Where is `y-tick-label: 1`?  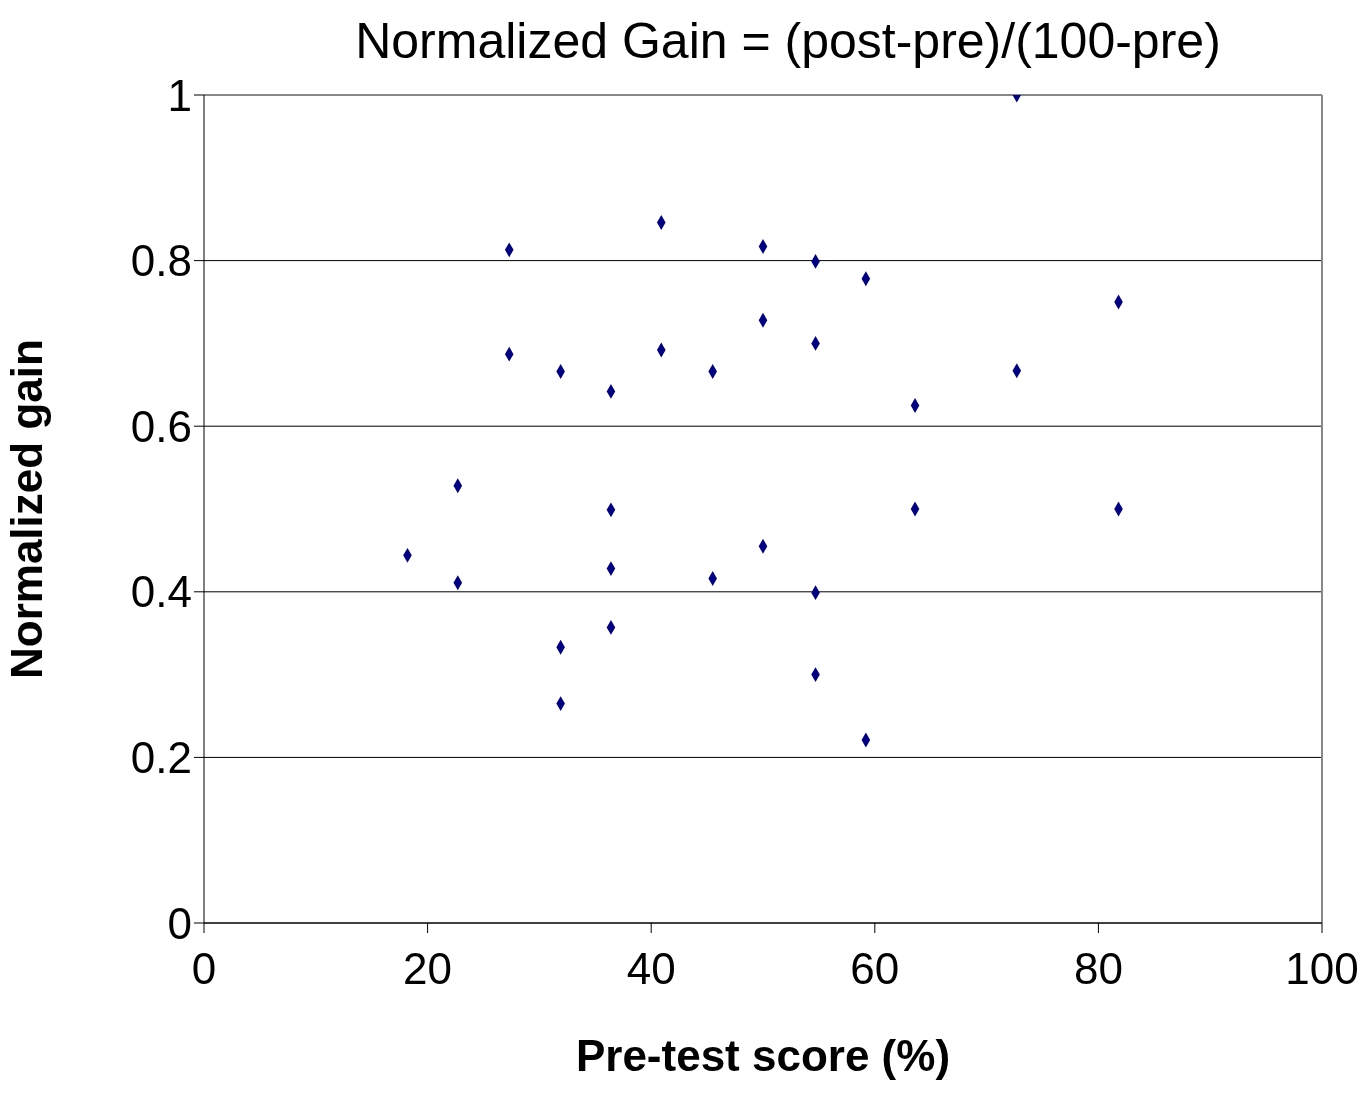 y-tick-label: 1 is located at coordinates (179, 95).